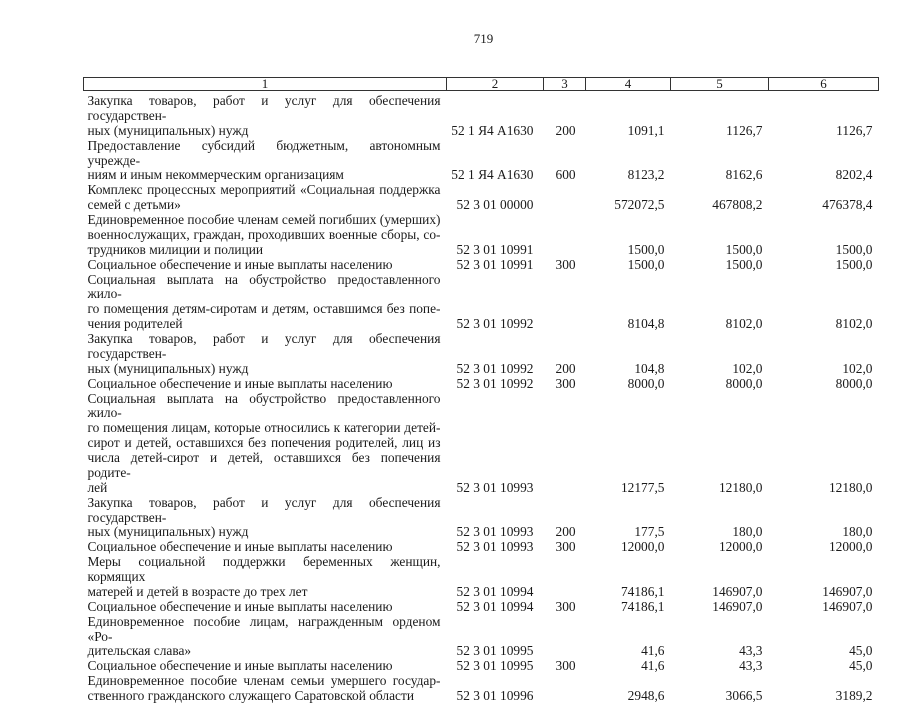 The height and width of the screenshot is (704, 905). What do you see at coordinates (135, 324) in the screenshot?
I see `description-line: чения родителей` at bounding box center [135, 324].